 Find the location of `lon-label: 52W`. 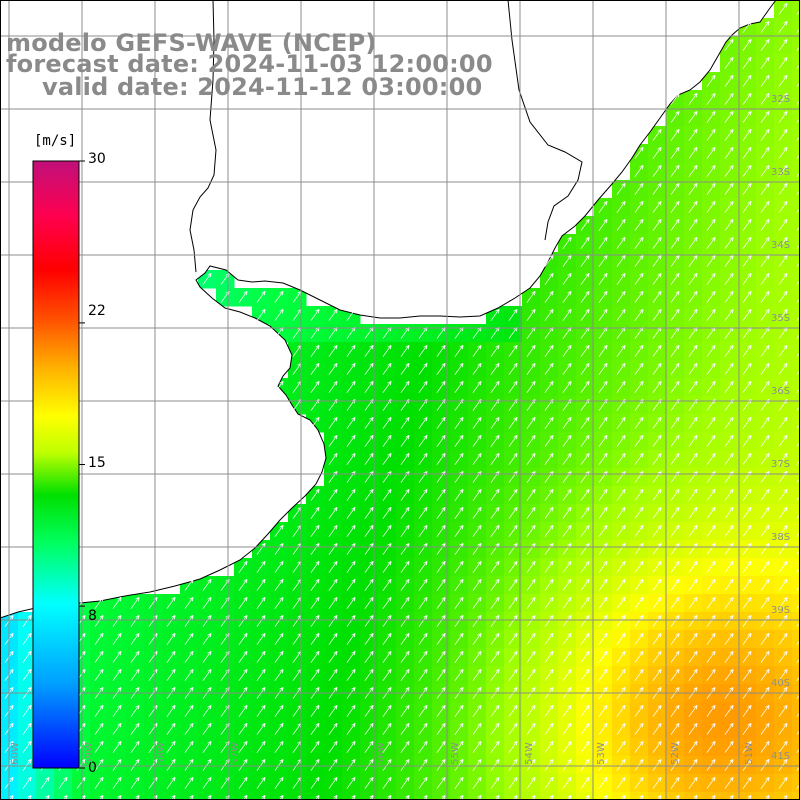

lon-label: 52W is located at coordinates (675, 753).